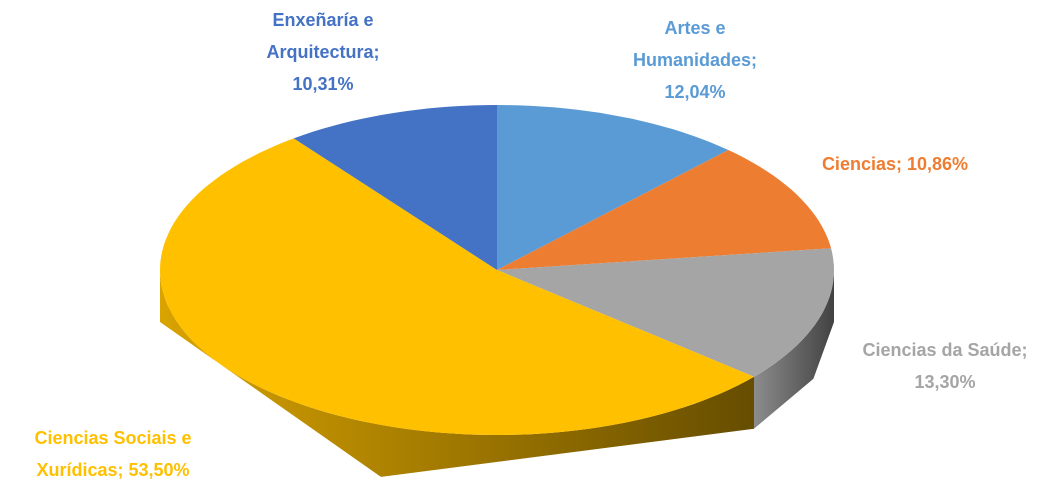  Describe the element at coordinates (159, 470) in the screenshot. I see `label-value: 53,50%` at that location.